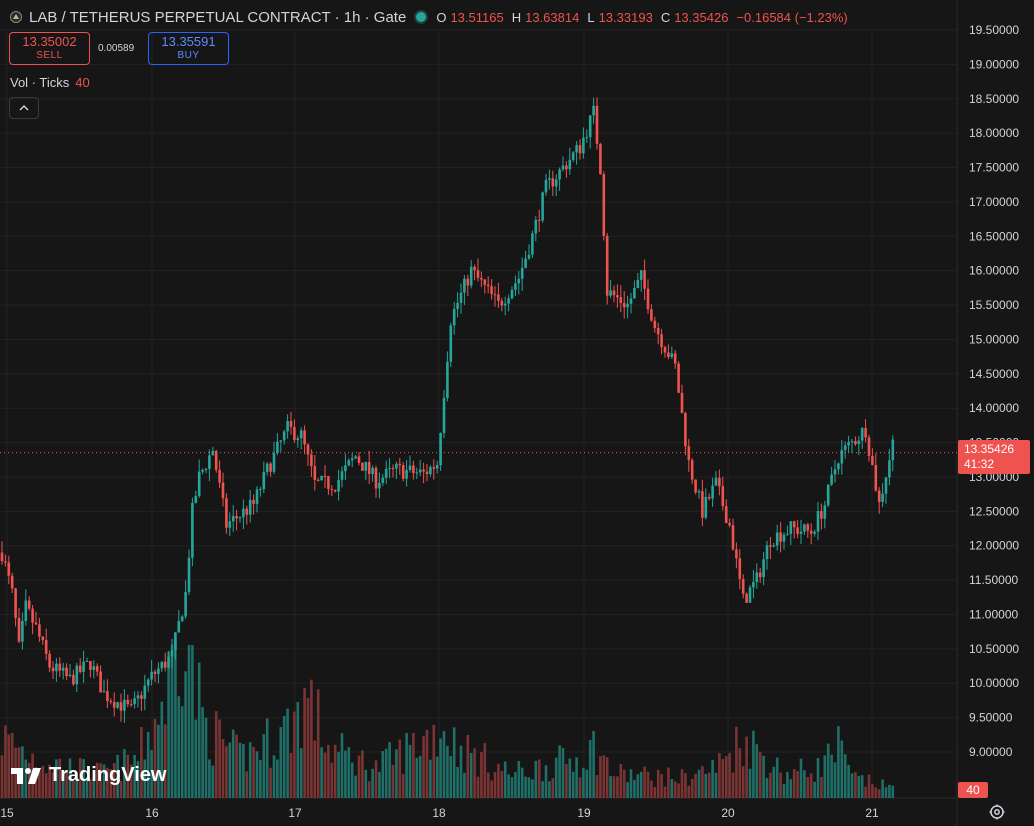 The width and height of the screenshot is (1034, 826). Describe the element at coordinates (24, 108) in the screenshot. I see `collapse-button` at that location.